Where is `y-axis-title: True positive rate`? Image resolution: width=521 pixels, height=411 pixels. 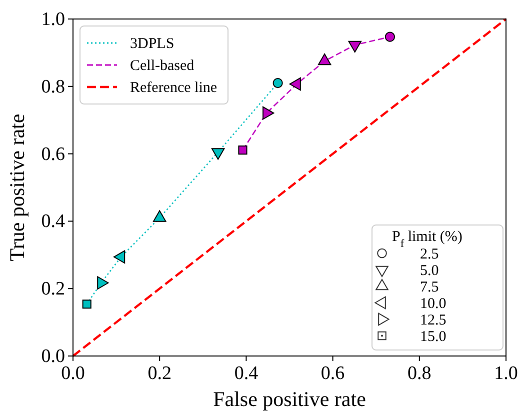
y-axis-title: True positive rate is located at coordinates (17, 188).